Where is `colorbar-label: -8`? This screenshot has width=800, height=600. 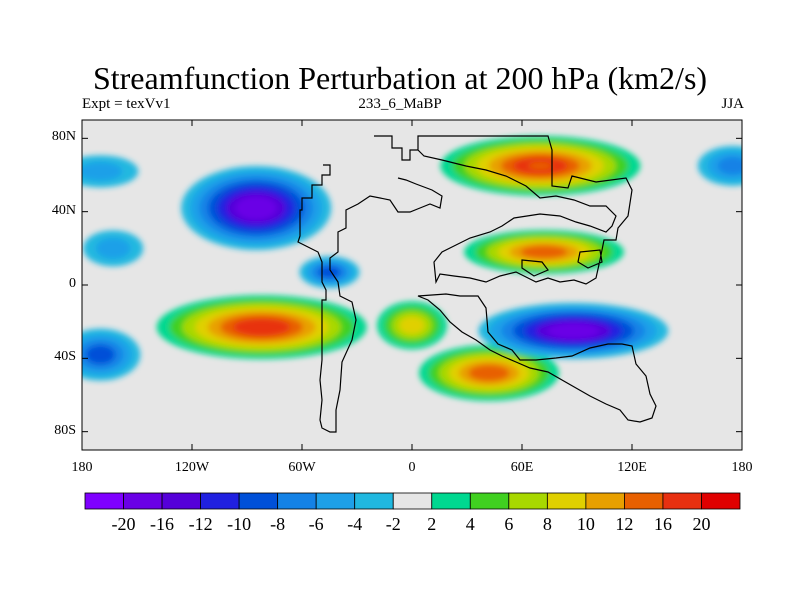
colorbar-label: -8 is located at coordinates (278, 524).